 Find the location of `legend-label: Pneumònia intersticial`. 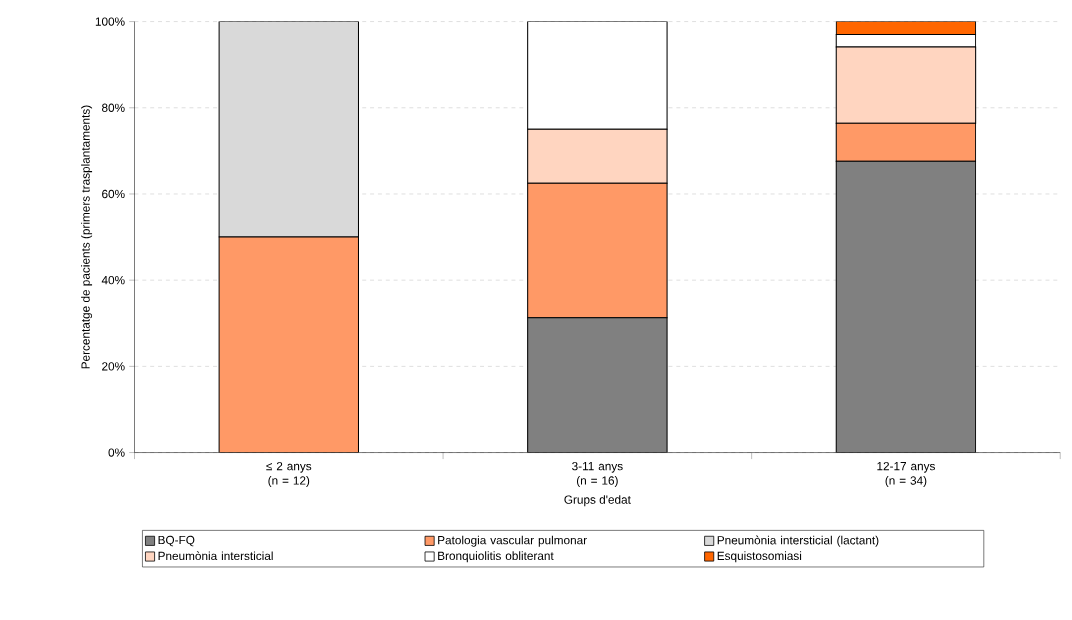

legend-label: Pneumònia intersticial is located at coordinates (215, 555).